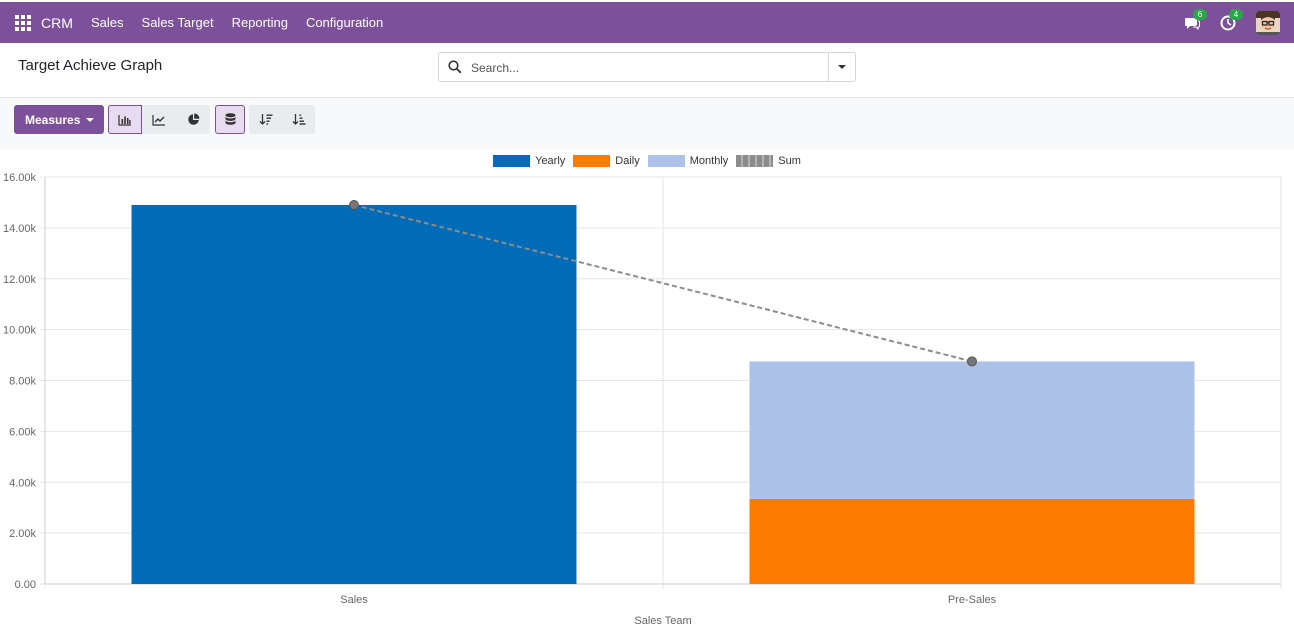  What do you see at coordinates (344, 22) in the screenshot?
I see `menu-item-configuration: Configuration` at bounding box center [344, 22].